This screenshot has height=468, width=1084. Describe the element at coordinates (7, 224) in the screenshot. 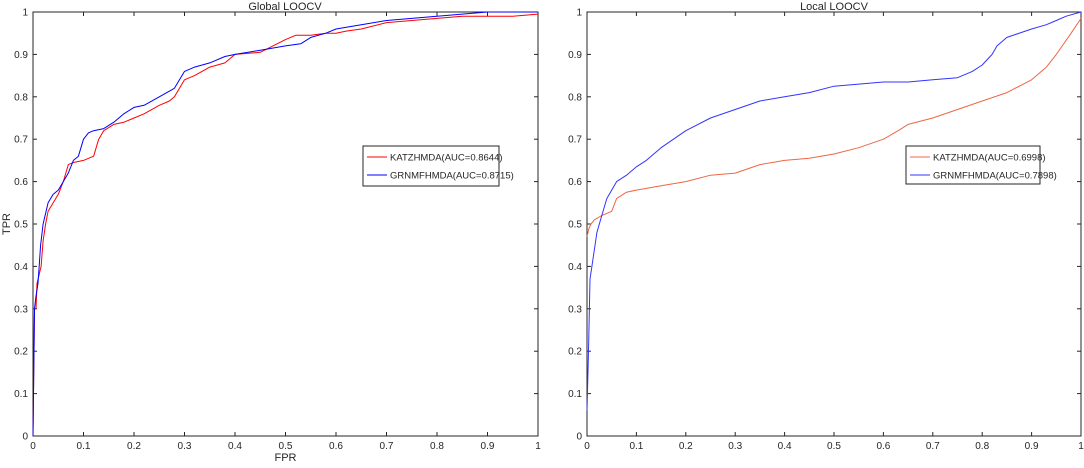

I see `y-axis-label: TPR` at that location.